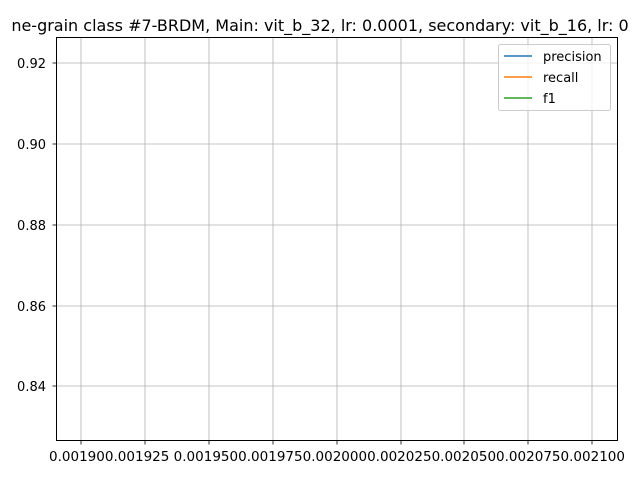 This screenshot has width=640, height=480. What do you see at coordinates (31, 145) in the screenshot?
I see `y-tick-label: 0.90` at bounding box center [31, 145].